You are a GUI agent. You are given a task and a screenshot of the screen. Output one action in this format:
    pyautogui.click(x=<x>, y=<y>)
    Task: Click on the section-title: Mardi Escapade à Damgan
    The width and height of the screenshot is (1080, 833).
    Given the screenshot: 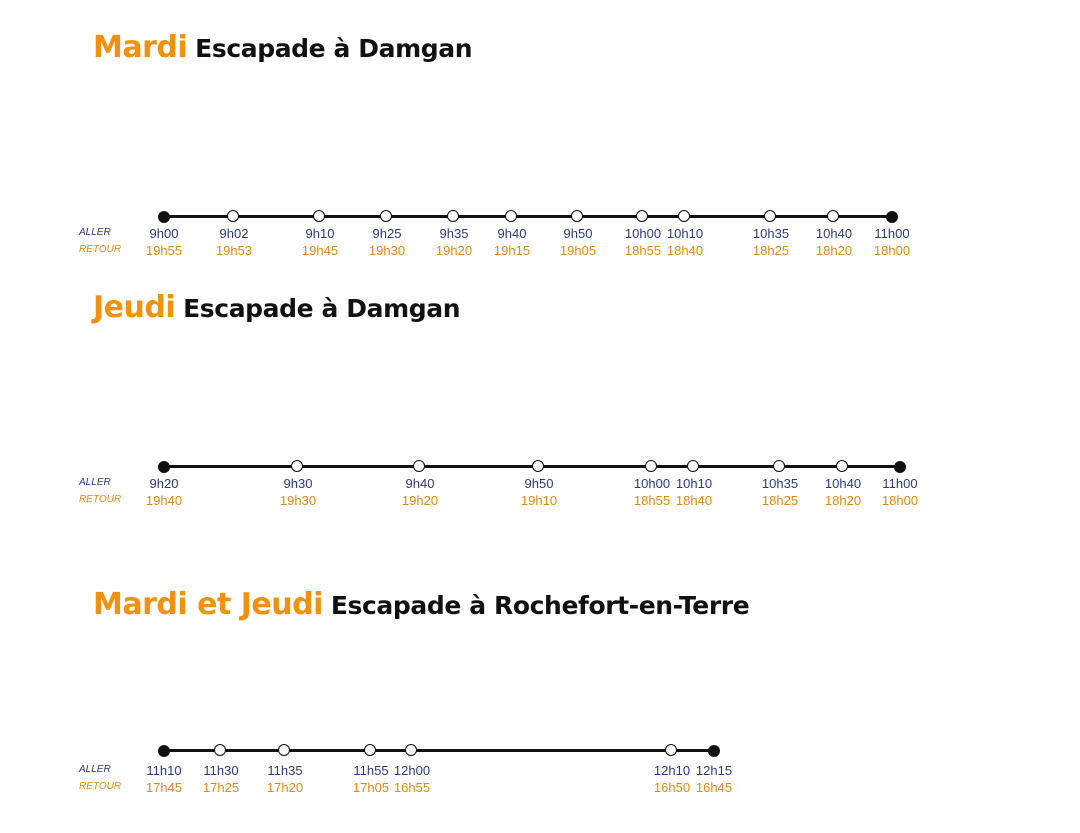 What is the action you would take?
    pyautogui.click(x=283, y=47)
    